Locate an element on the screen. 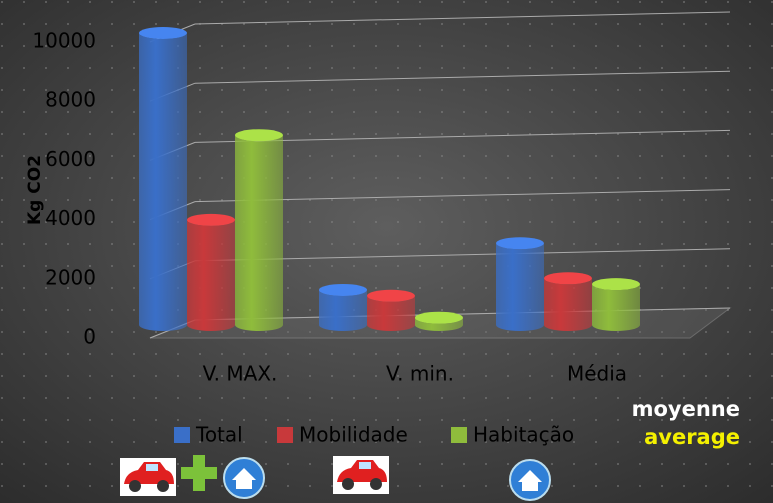  plus-icon is located at coordinates (199, 473).